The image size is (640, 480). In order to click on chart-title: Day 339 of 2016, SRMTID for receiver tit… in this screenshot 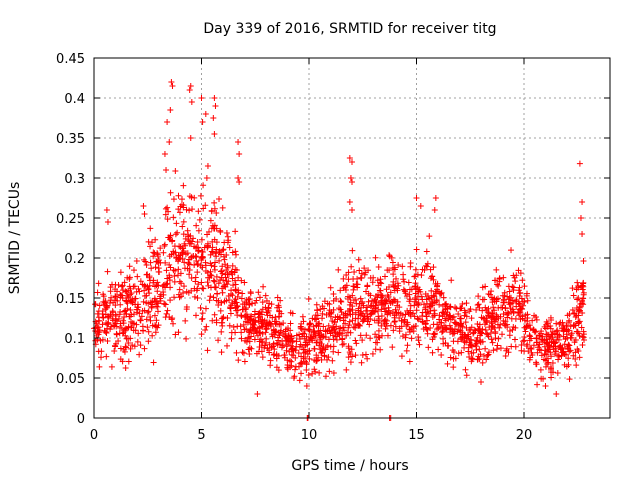, I will do `click(349, 29)`.